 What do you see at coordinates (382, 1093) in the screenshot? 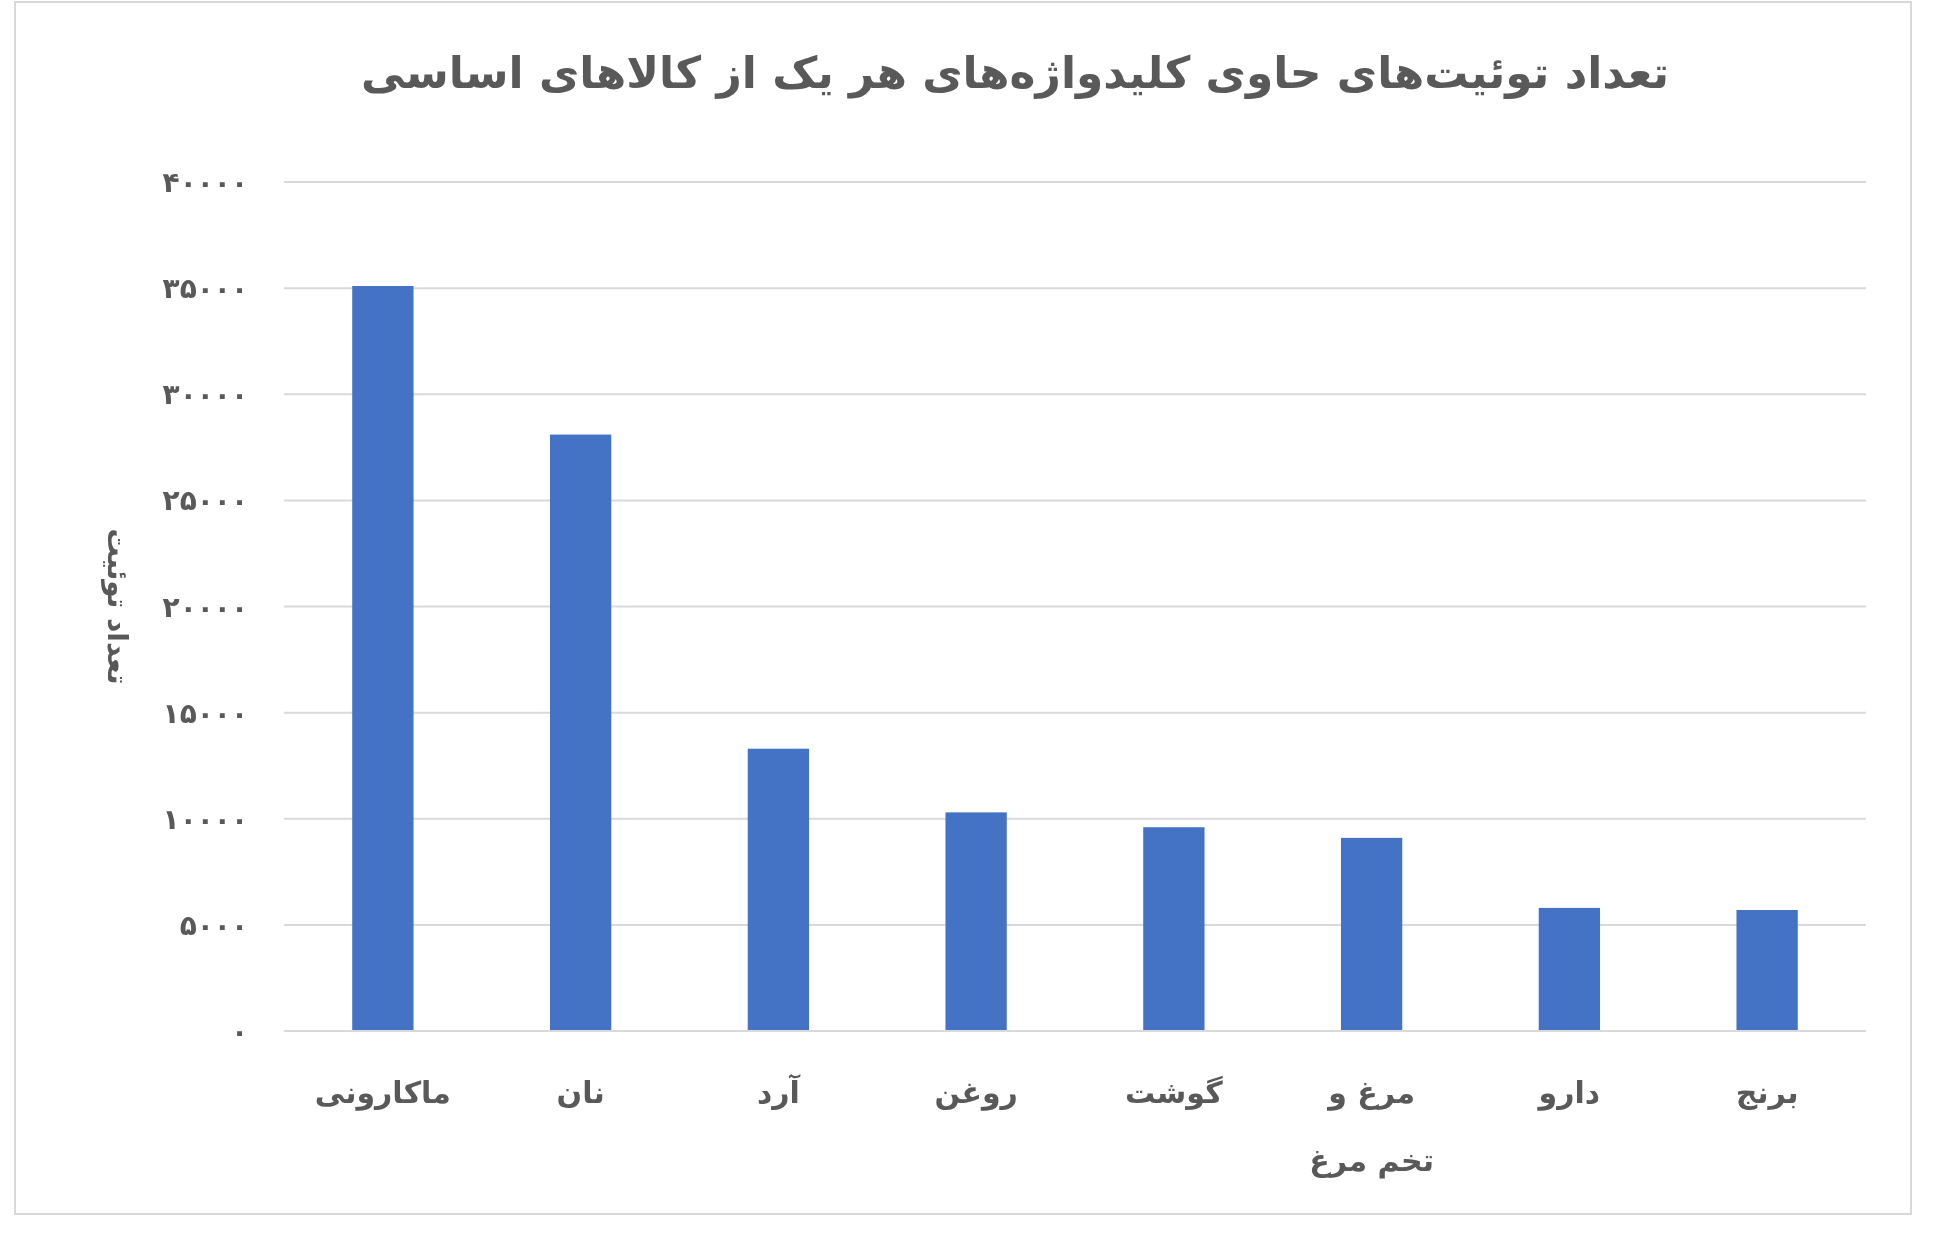
I see `x-tick-label: ماکارونی` at bounding box center [382, 1093].